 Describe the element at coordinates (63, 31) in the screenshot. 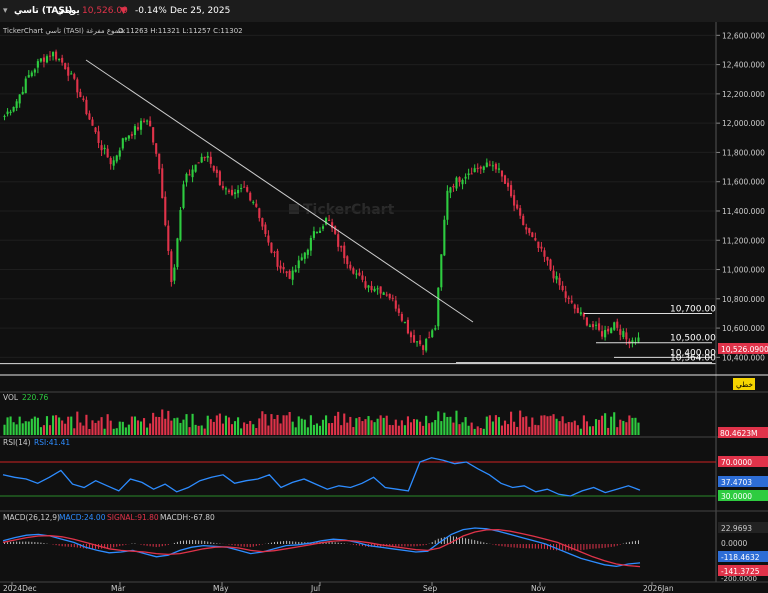

I see `chart-source-label: TickerChart تاسي (TASI) شموع مفرغة` at that location.